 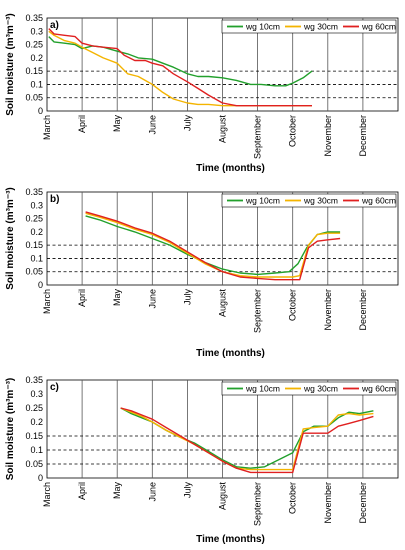 What do you see at coordinates (54, 387) in the screenshot?
I see `panel-label: c)` at bounding box center [54, 387].